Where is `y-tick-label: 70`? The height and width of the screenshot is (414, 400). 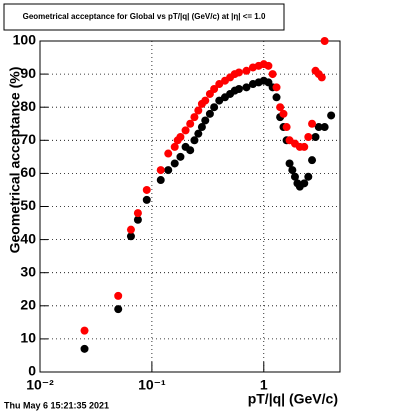 y-tick-label: 70 is located at coordinates (28, 139).